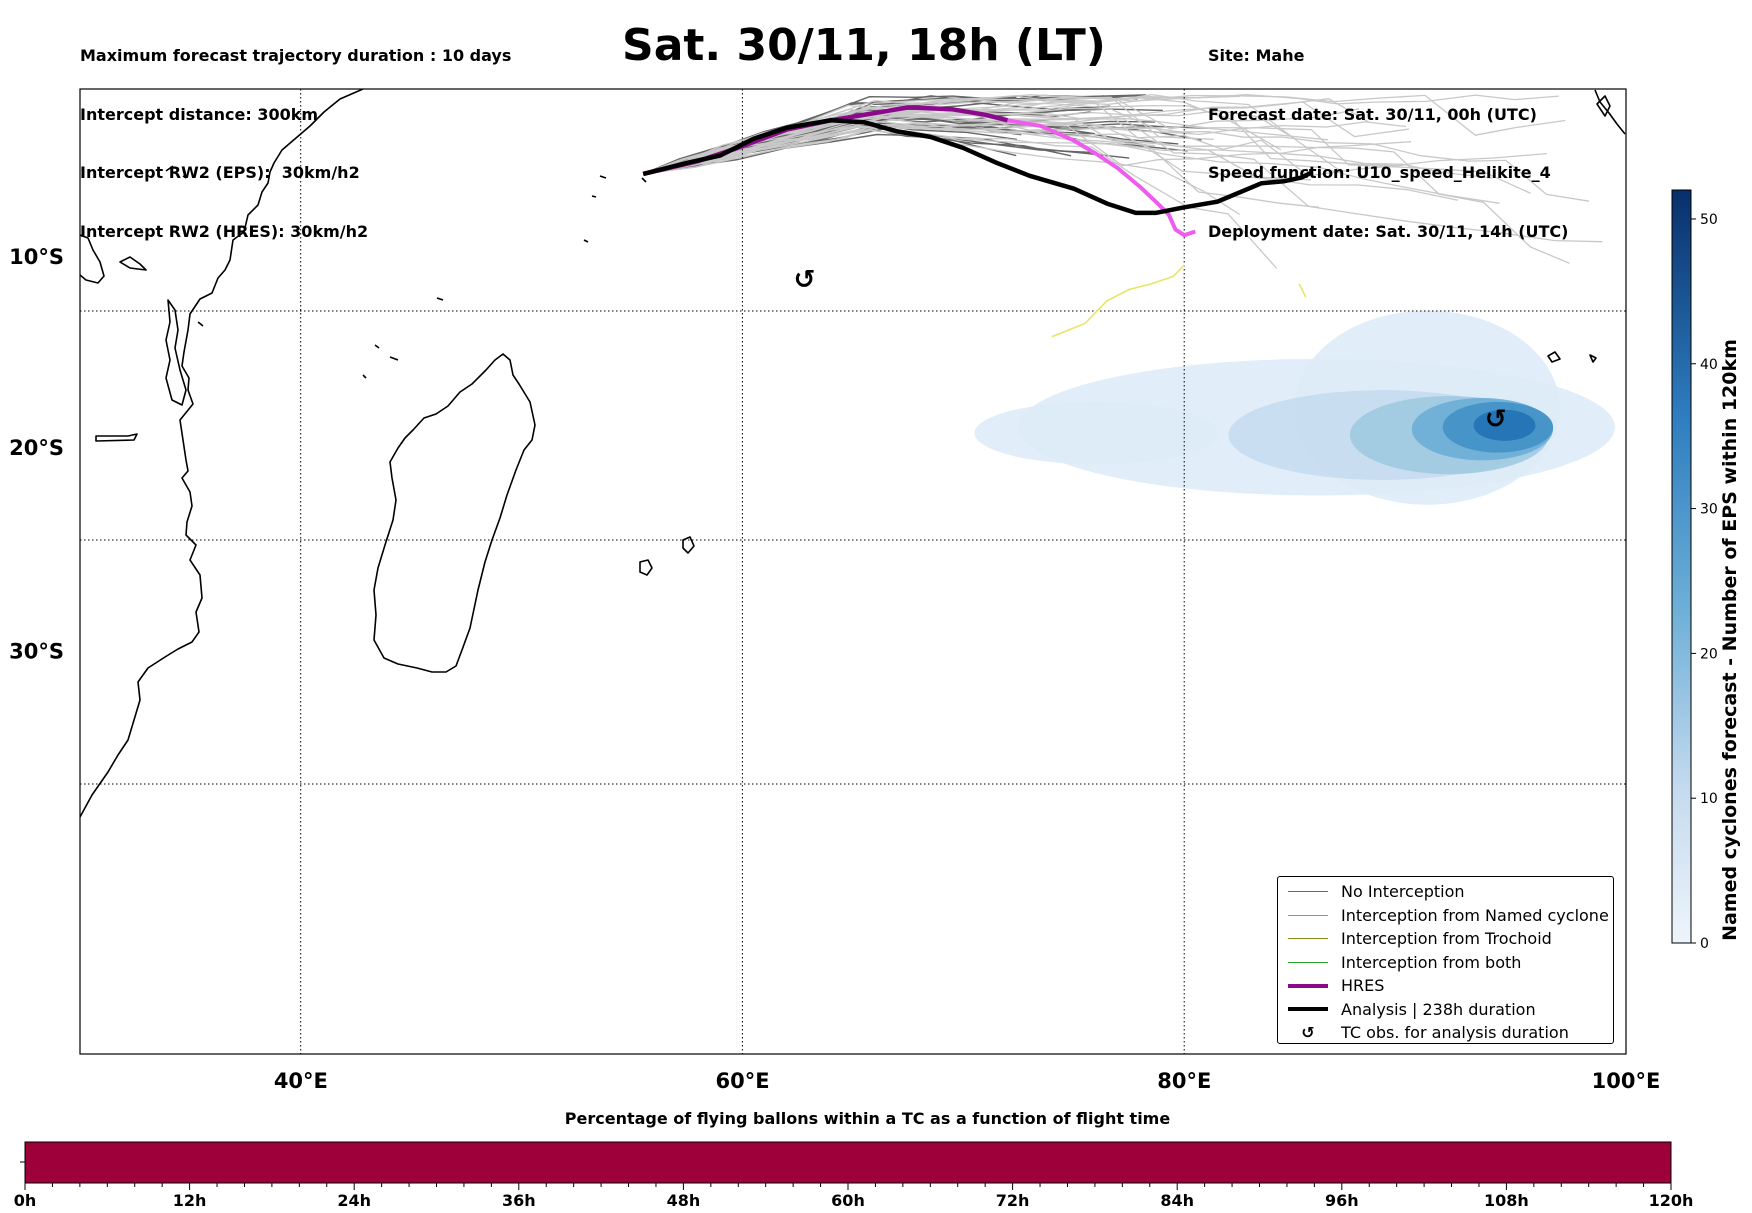 This screenshot has height=1213, width=1752. Describe the element at coordinates (1150, 349) in the screenshot. I see `tc-obs-markers: ↺↺` at that location.